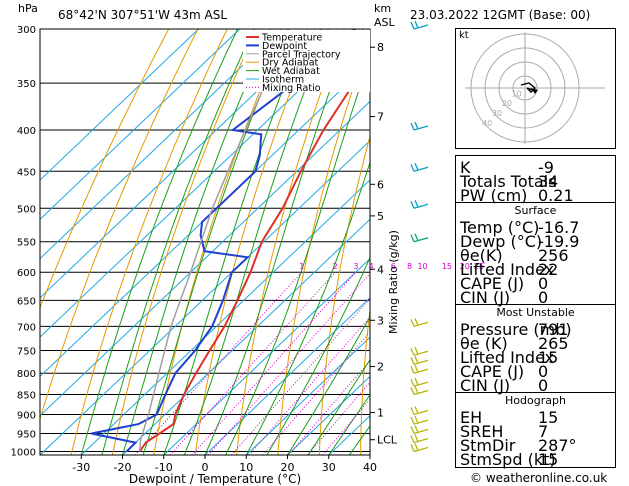  What do you see at coordinates (246, 467) in the screenshot?
I see `x-tick-label: 10` at bounding box center [246, 467].